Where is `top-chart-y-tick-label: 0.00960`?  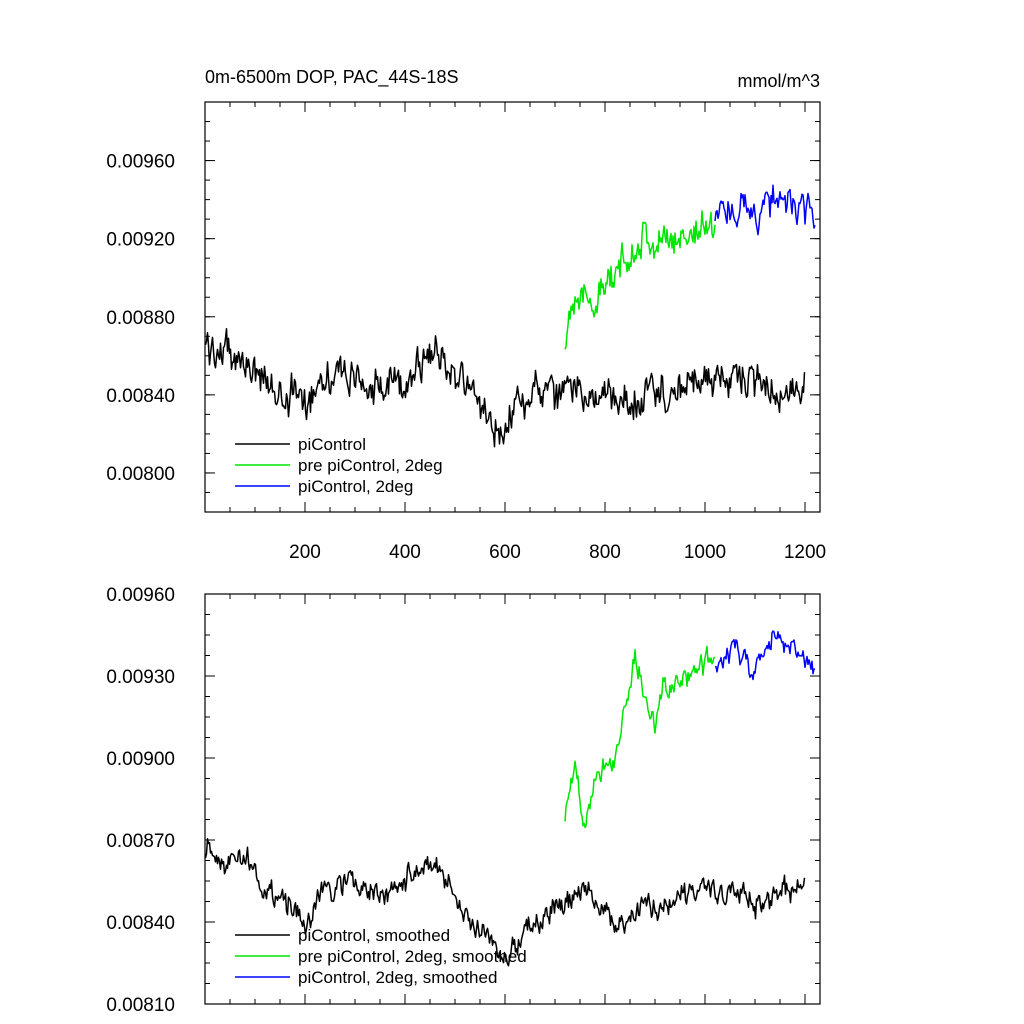 top-chart-y-tick-label: 0.00960 is located at coordinates (140, 162).